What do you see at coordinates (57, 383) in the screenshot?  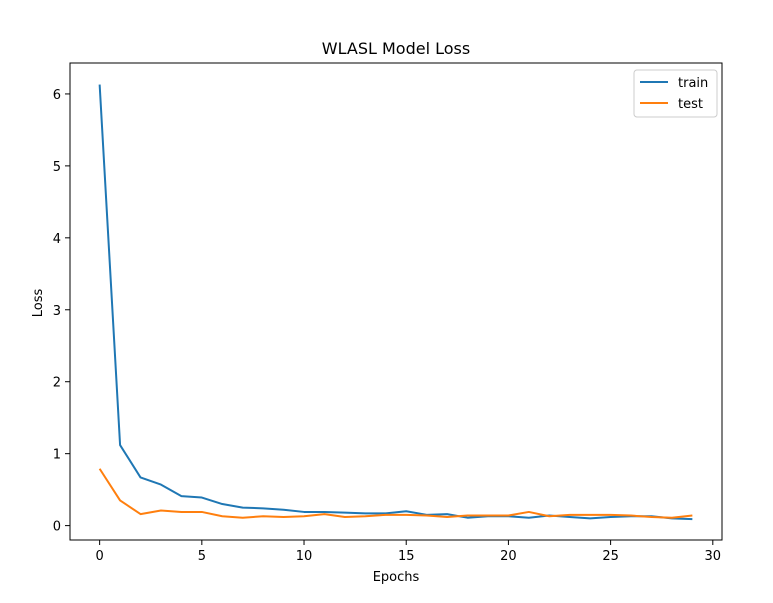 I see `y-tick-label: 2` at bounding box center [57, 383].